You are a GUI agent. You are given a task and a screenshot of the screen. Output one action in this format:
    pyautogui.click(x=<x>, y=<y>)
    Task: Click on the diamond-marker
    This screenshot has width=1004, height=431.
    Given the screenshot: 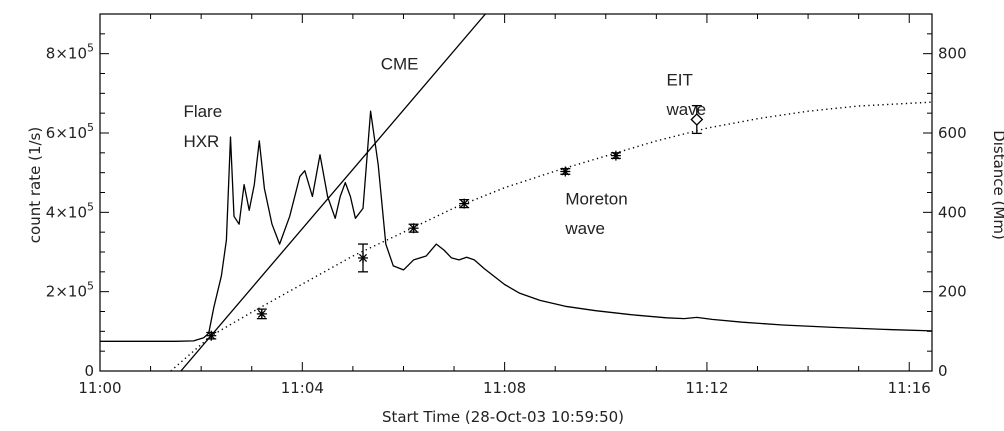 What is the action you would take?
    pyautogui.click(x=697, y=119)
    